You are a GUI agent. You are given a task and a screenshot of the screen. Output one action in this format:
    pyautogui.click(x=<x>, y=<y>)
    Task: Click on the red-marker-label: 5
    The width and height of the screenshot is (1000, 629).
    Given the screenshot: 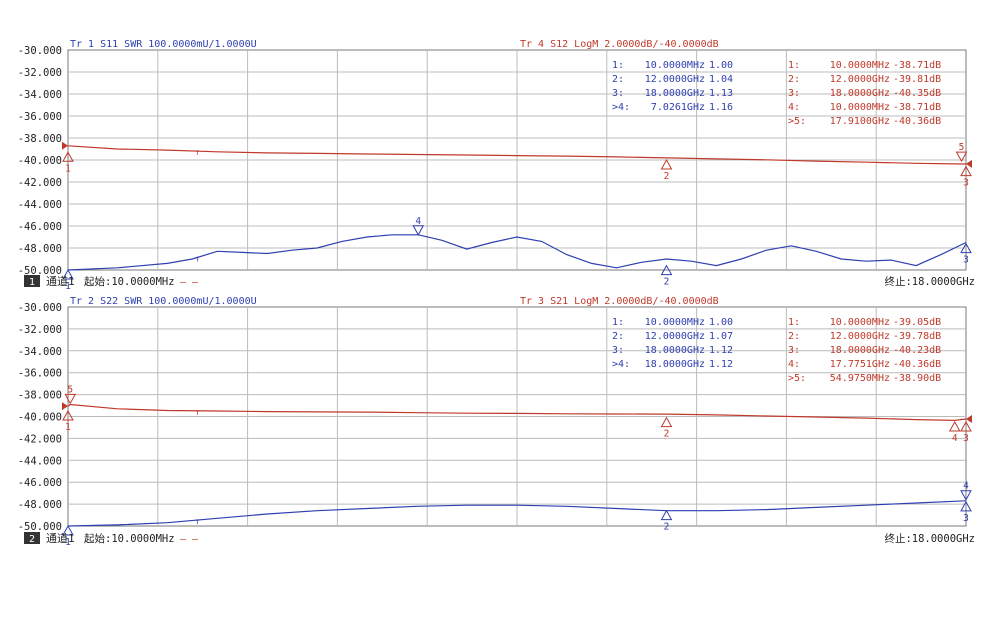 What is the action you would take?
    pyautogui.click(x=70, y=389)
    